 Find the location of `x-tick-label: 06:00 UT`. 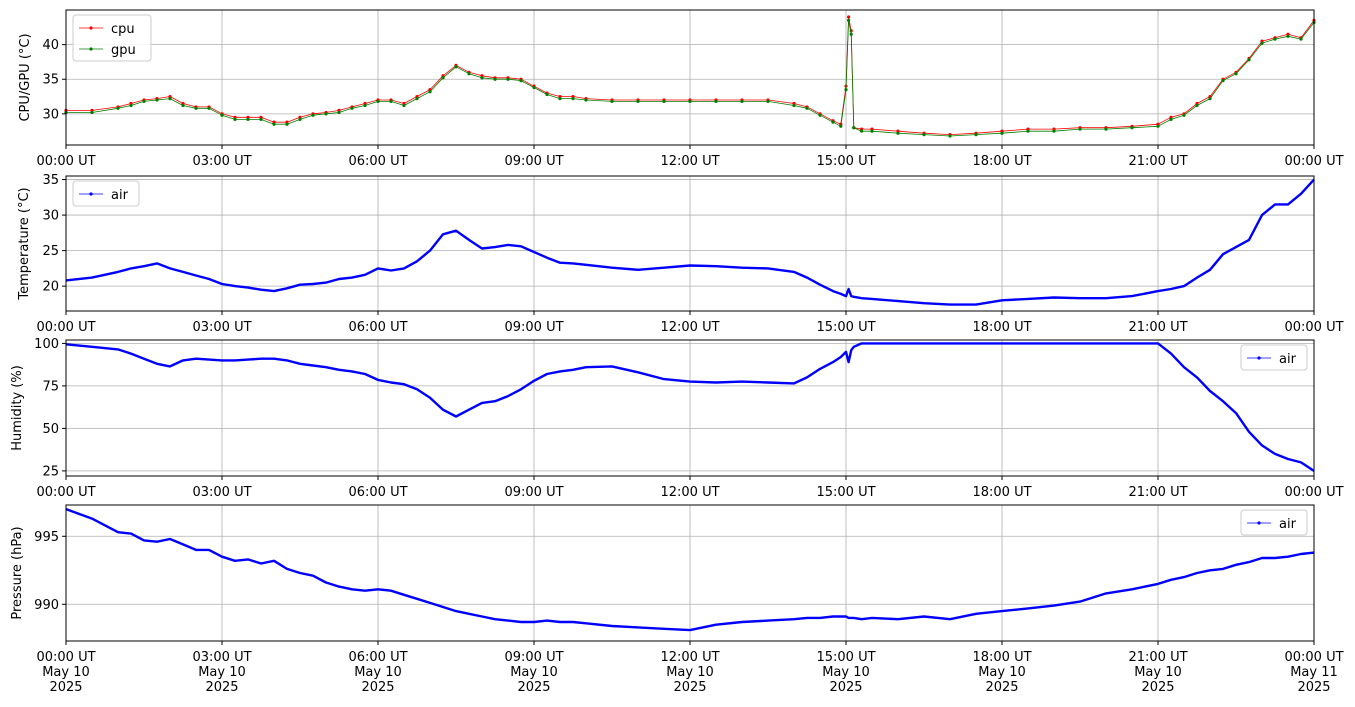

x-tick-label: 06:00 UT is located at coordinates (377, 492).